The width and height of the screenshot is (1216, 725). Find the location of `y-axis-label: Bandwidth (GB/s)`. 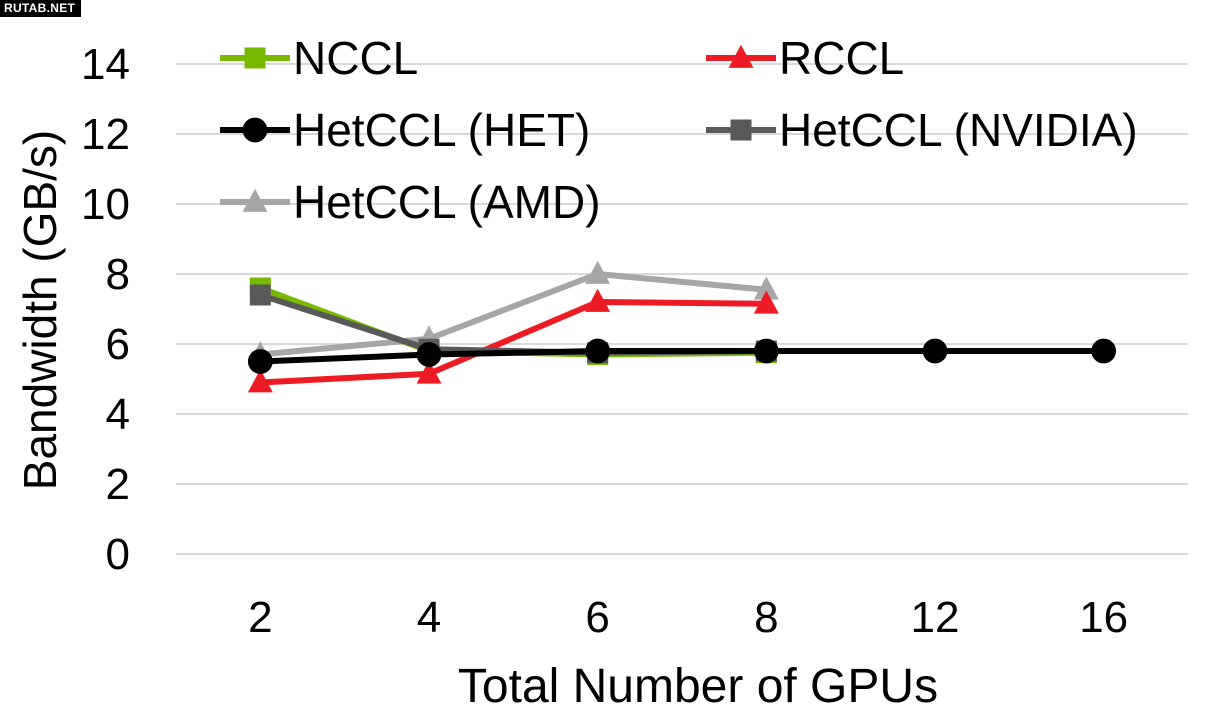

y-axis-label: Bandwidth (GB/s) is located at coordinates (40, 310).